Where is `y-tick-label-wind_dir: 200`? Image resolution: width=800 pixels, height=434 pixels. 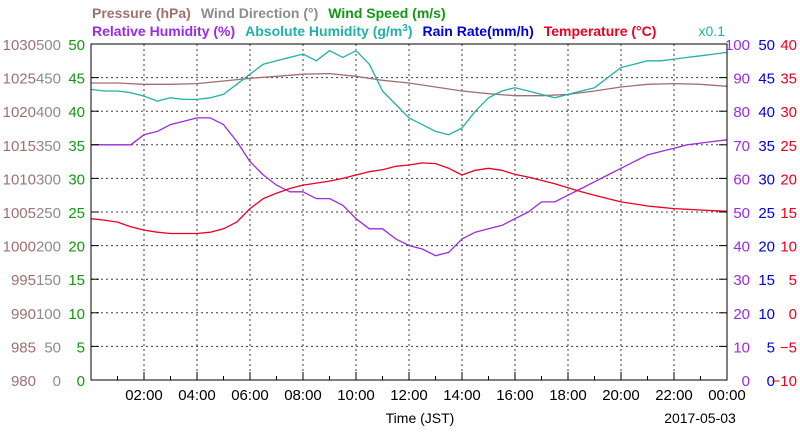
y-tick-label-wind_dir: 200 is located at coordinates (48, 247).